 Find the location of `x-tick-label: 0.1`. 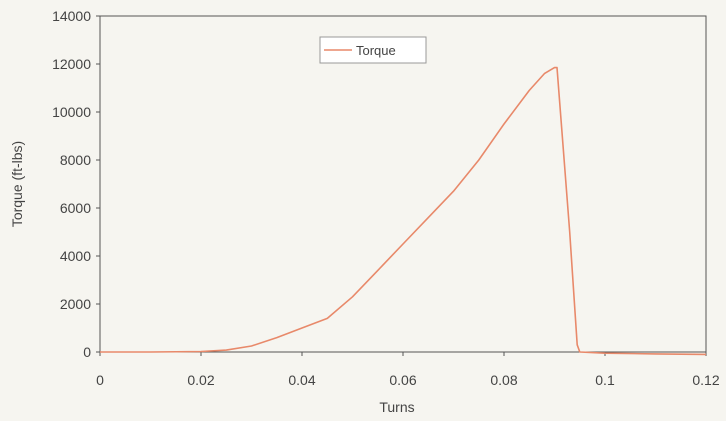

x-tick-label: 0.1 is located at coordinates (605, 380).